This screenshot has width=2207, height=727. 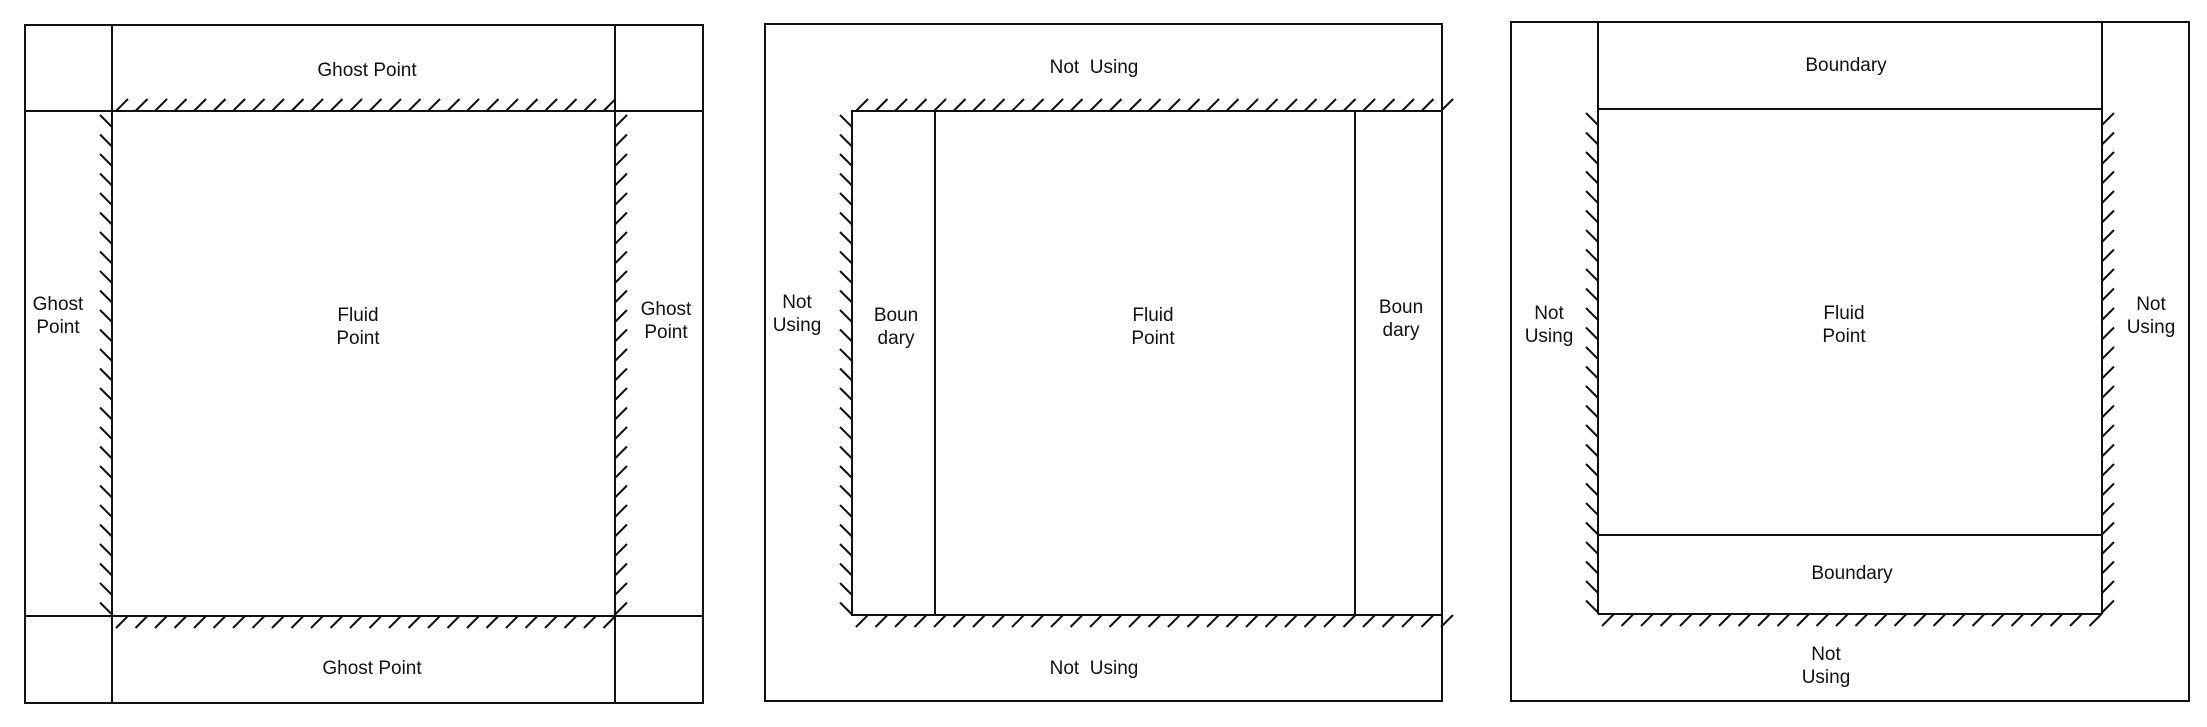 What do you see at coordinates (1094, 67) in the screenshot?
I see `top-region-label: Not Using` at bounding box center [1094, 67].